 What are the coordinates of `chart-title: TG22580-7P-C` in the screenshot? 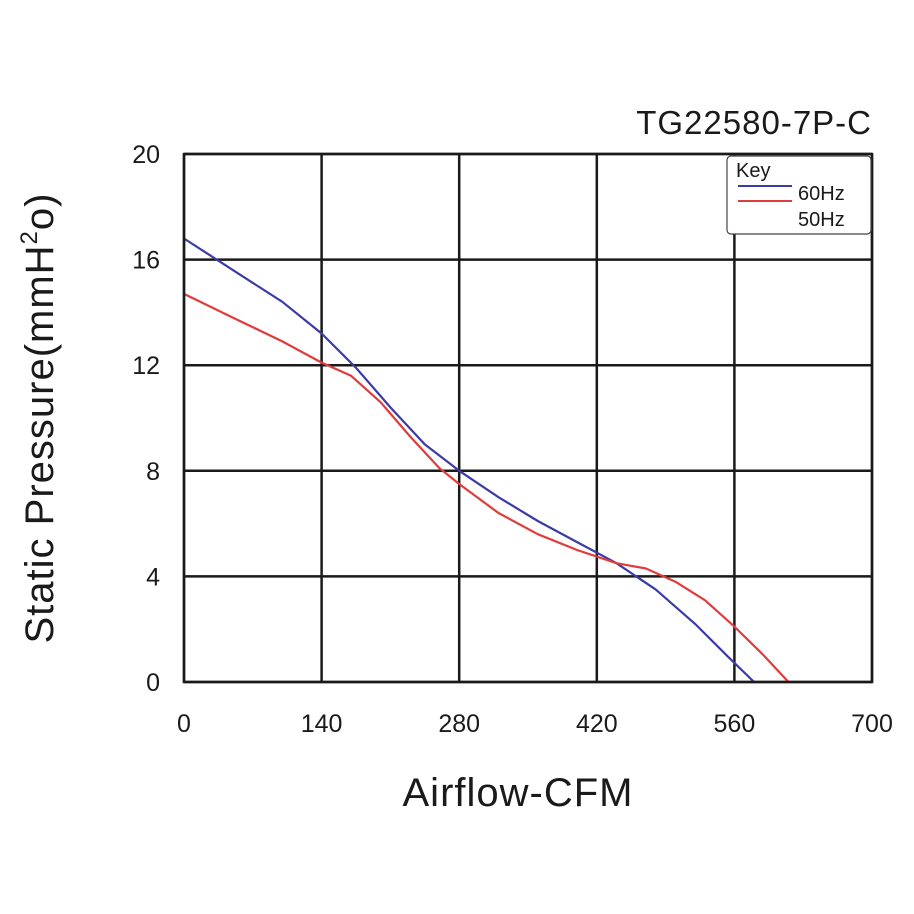 It's located at (754, 122).